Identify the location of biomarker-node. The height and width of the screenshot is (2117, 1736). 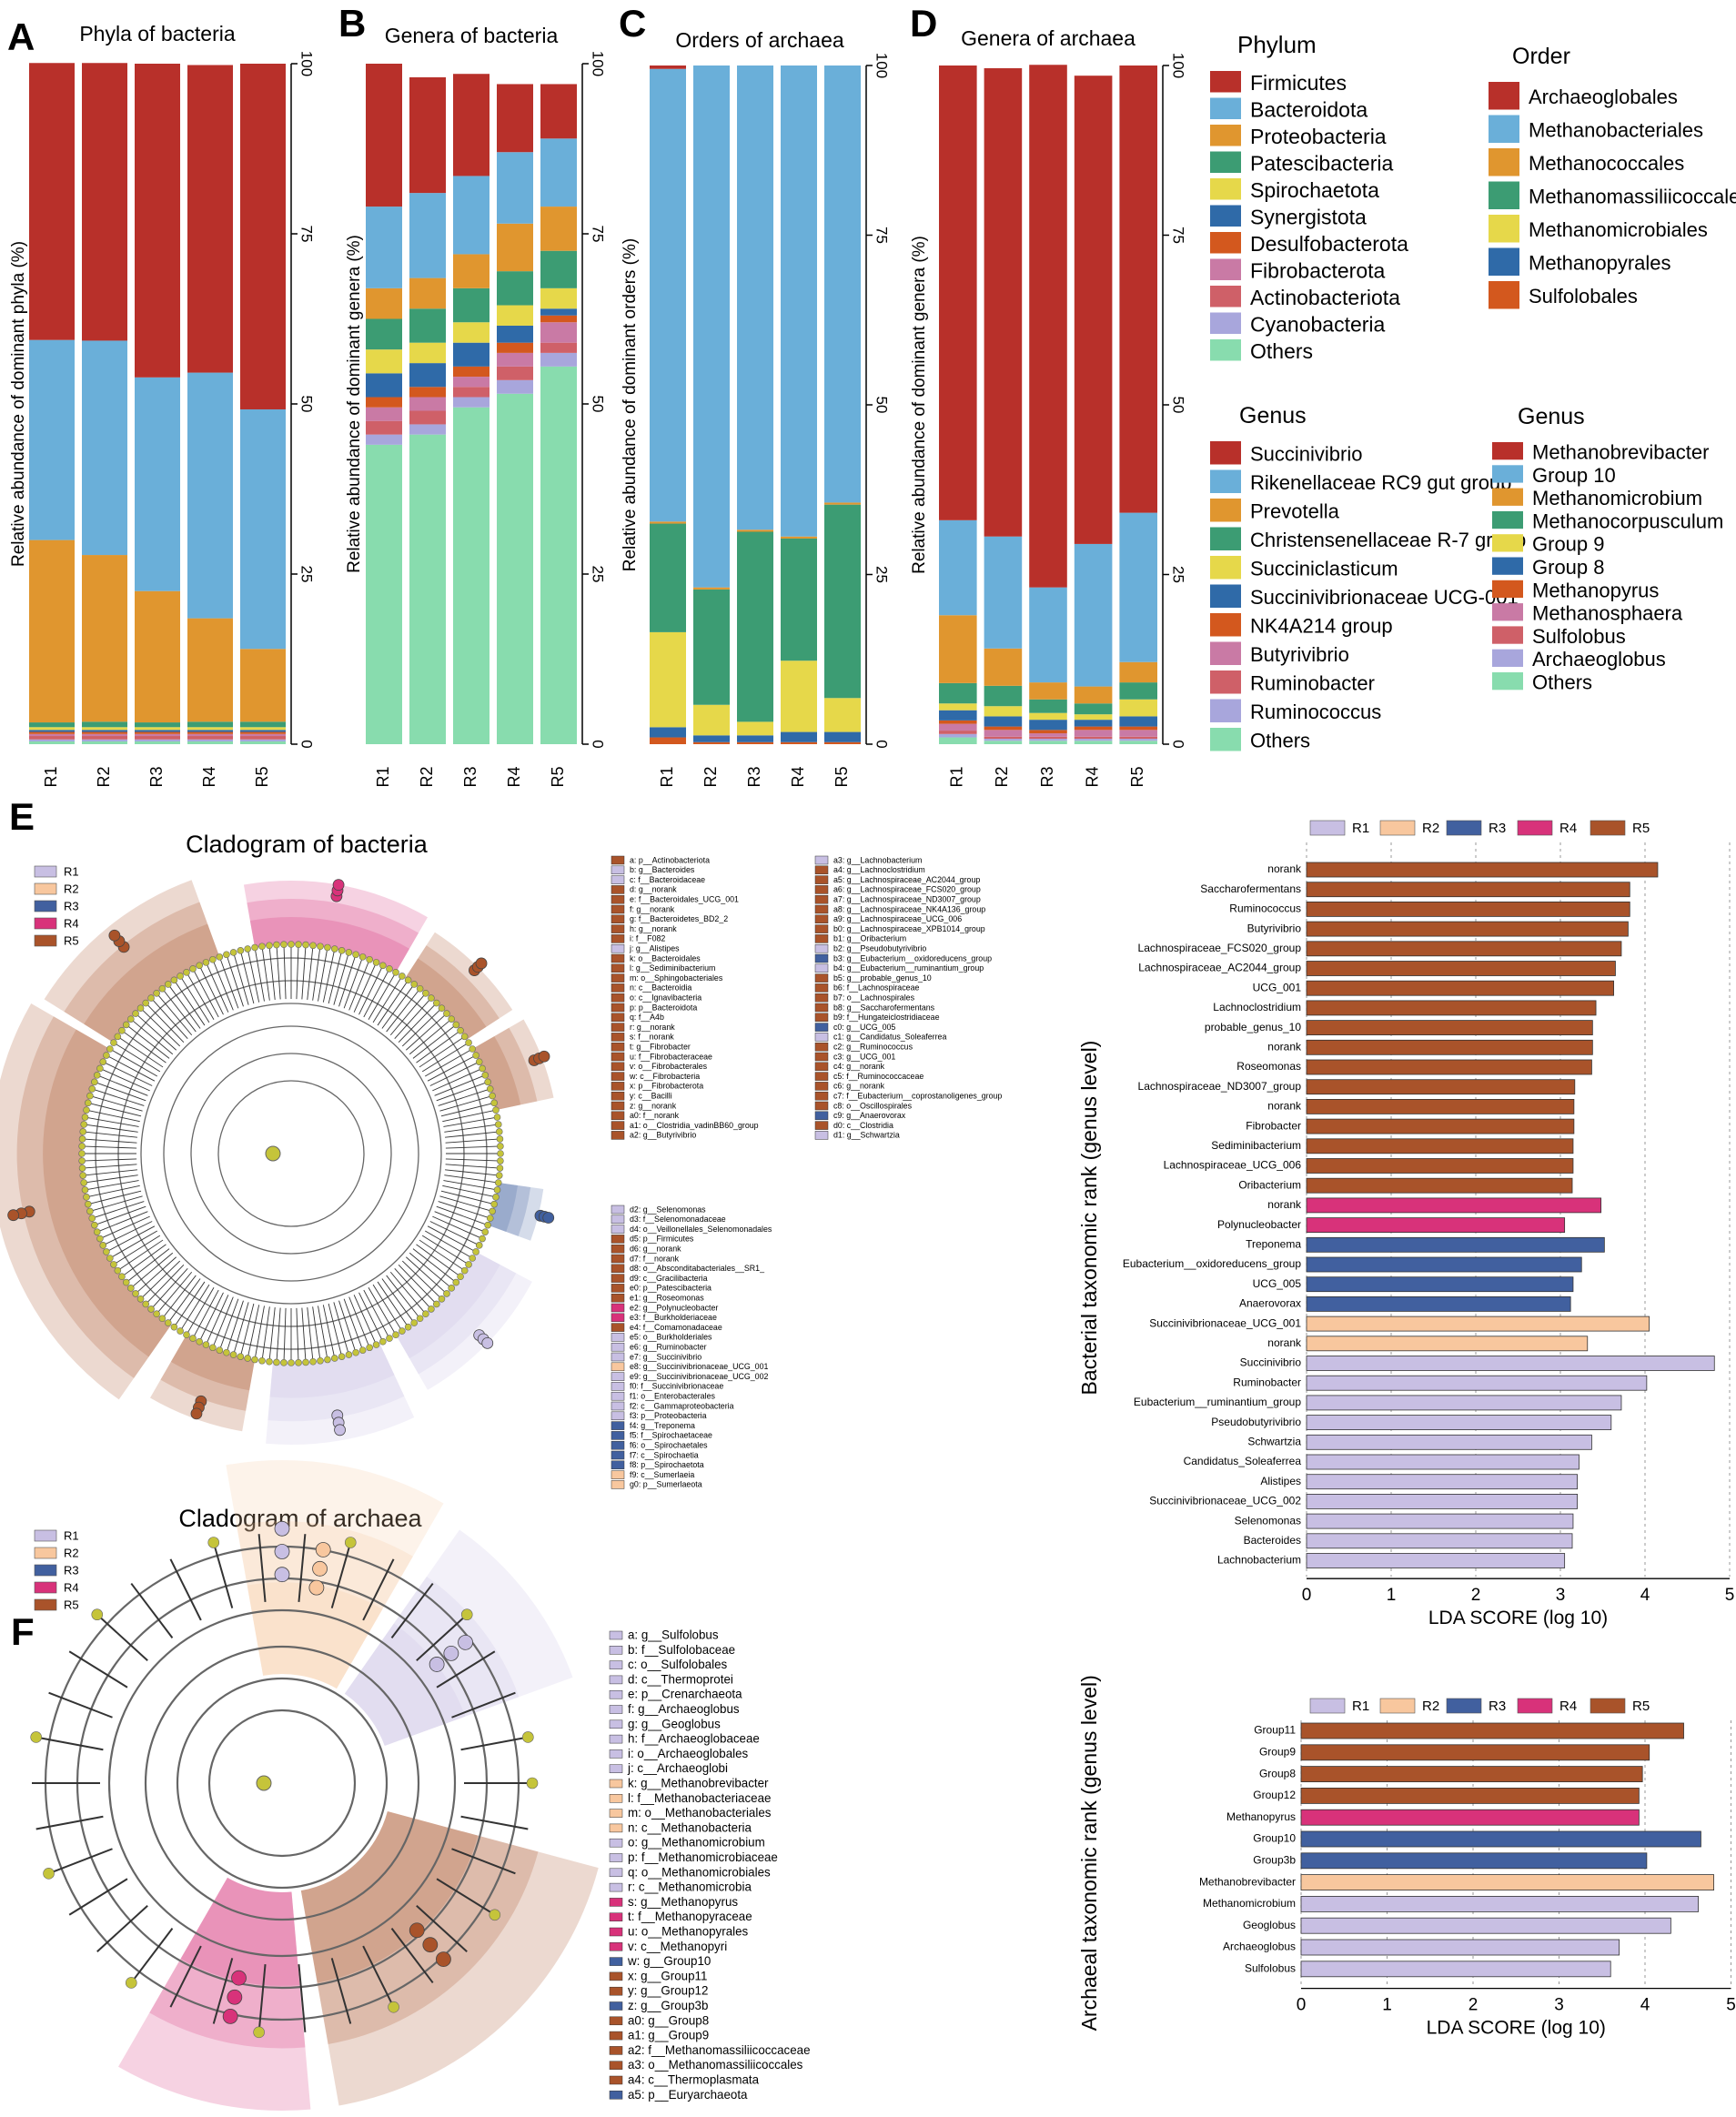
(488, 1342).